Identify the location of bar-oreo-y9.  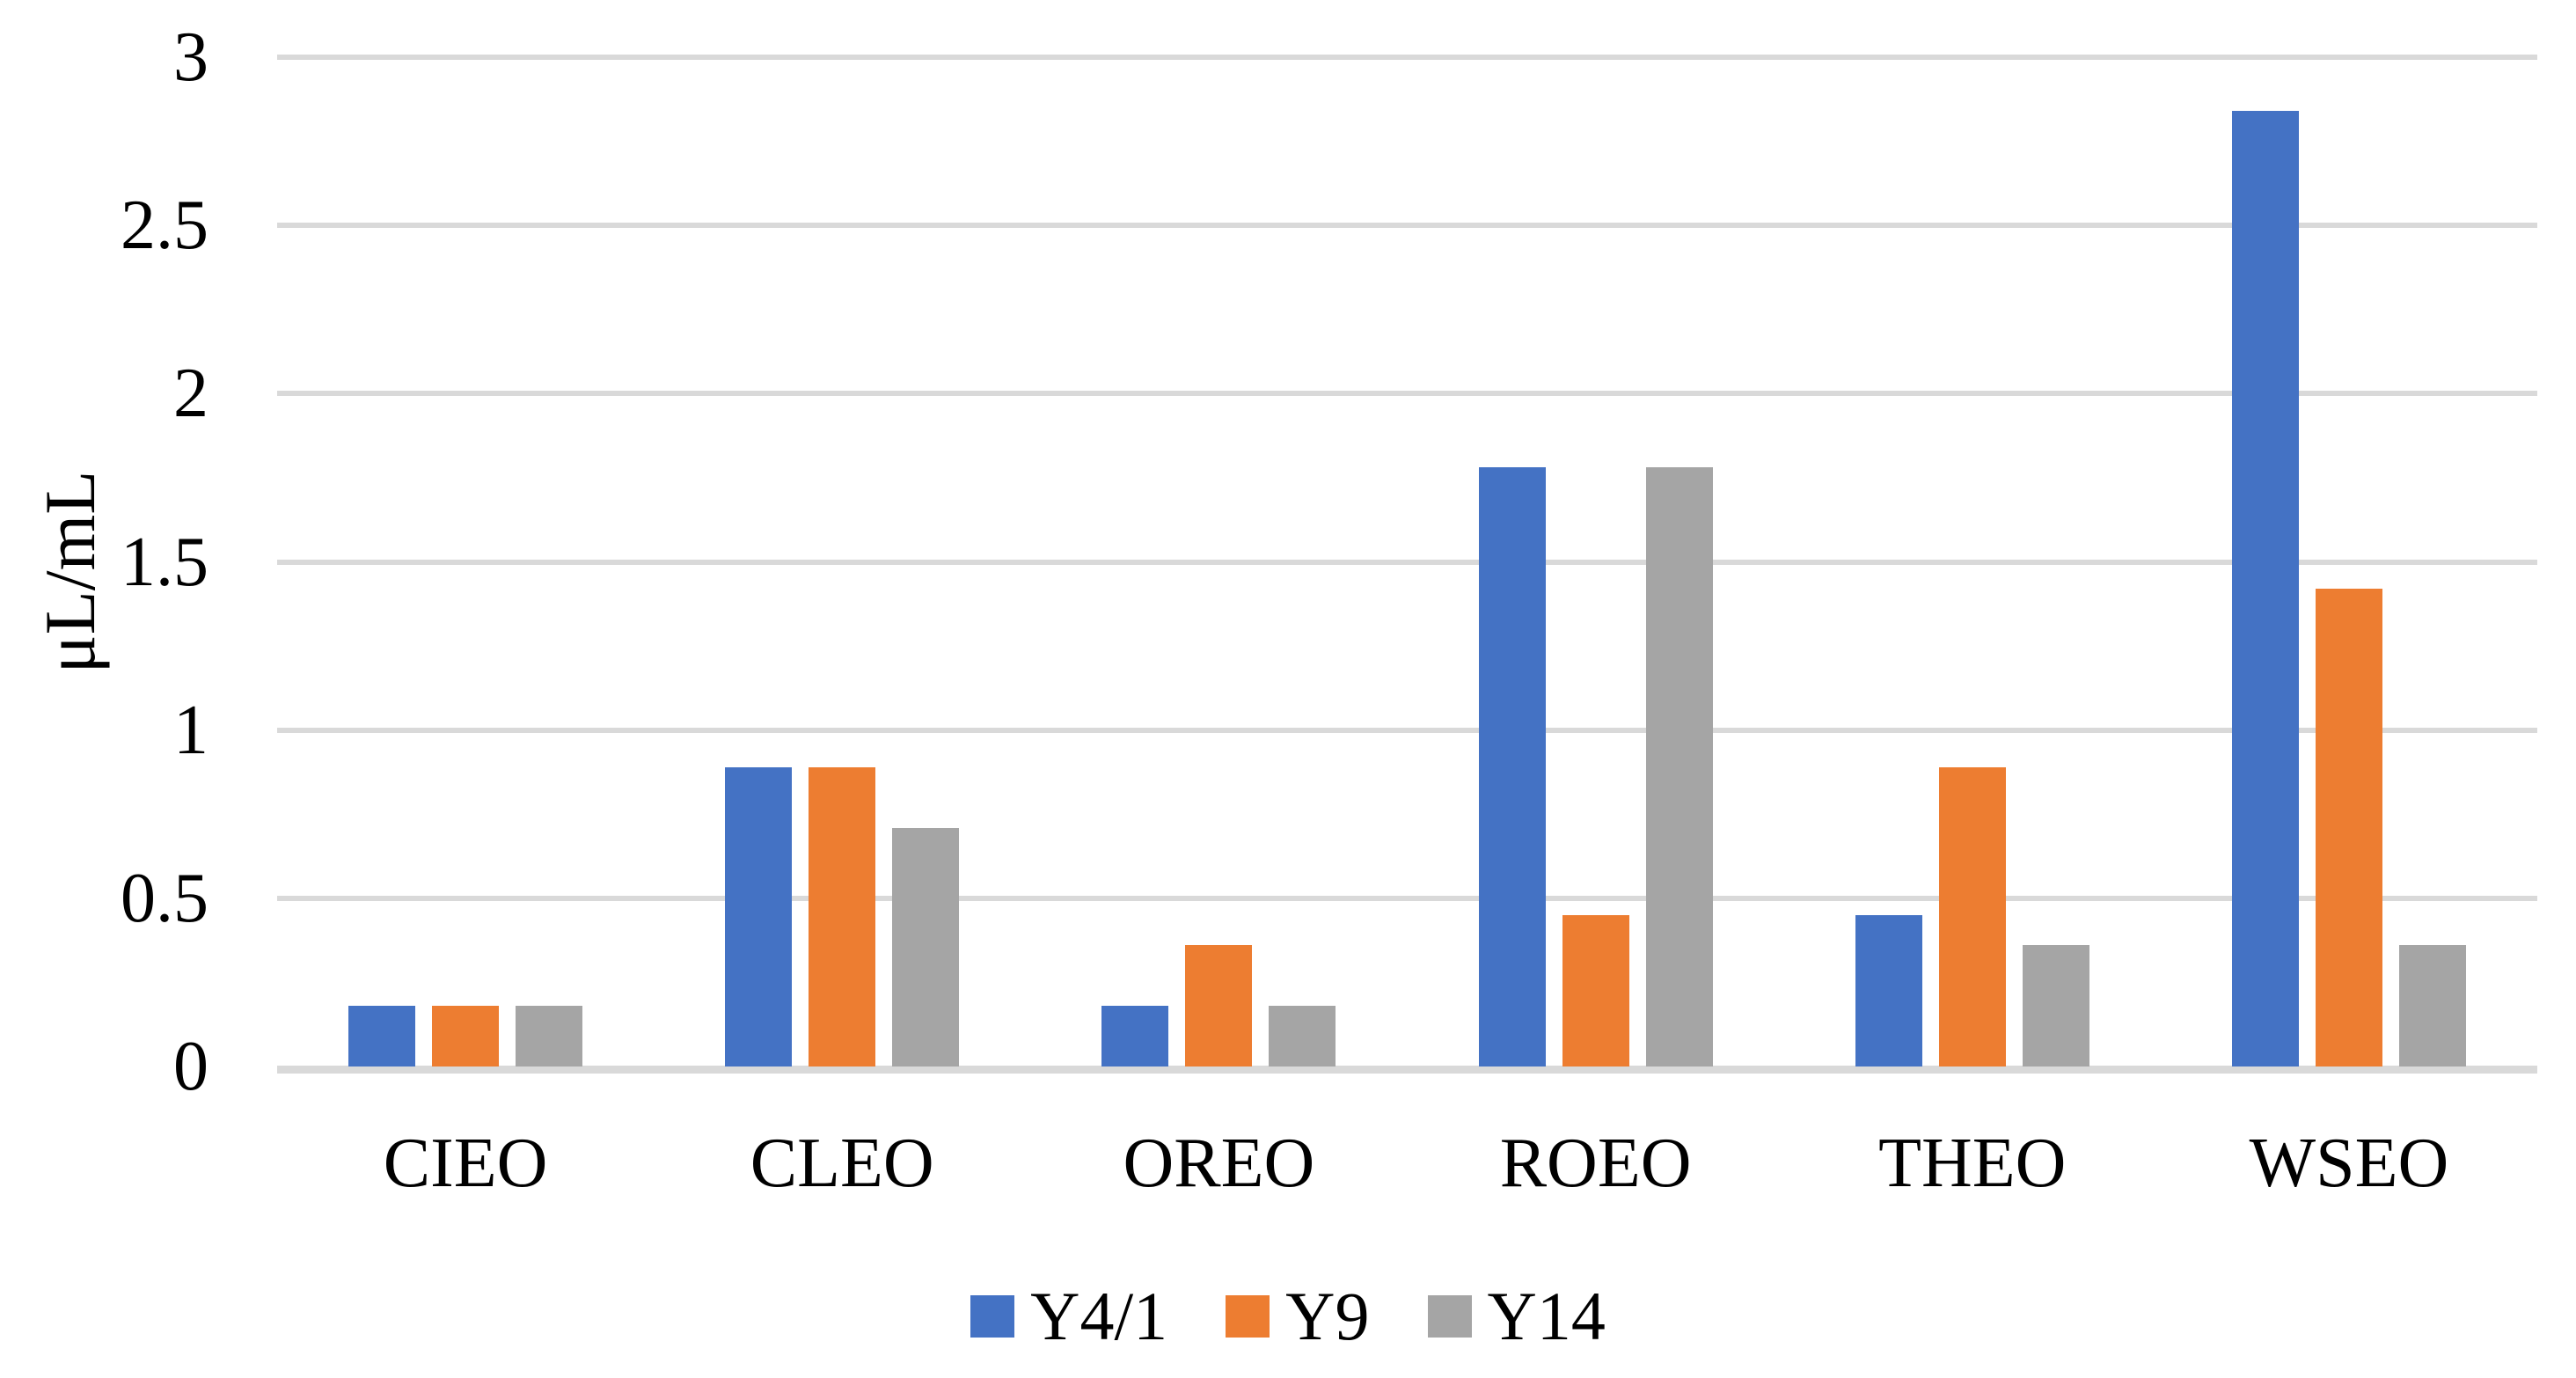
(1219, 1005).